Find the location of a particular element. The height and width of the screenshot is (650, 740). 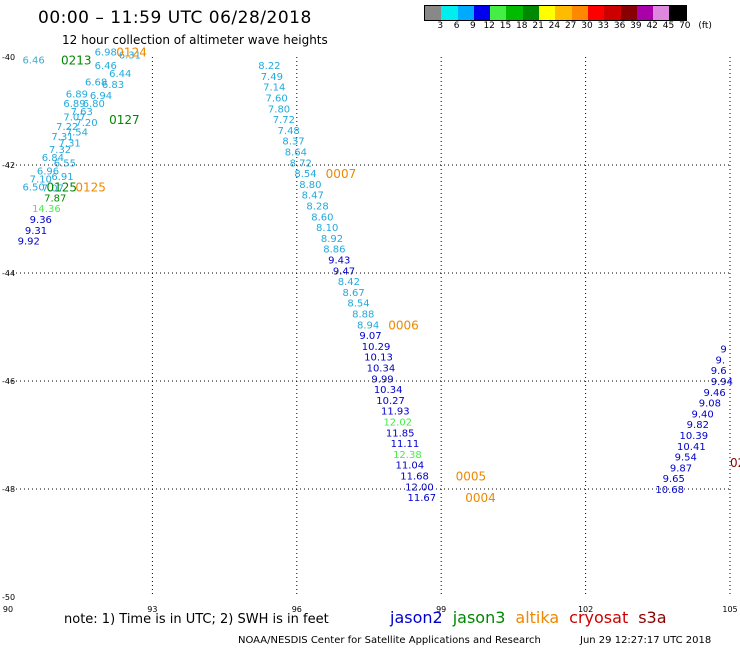

color-scale-label: 39 is located at coordinates (636, 26).